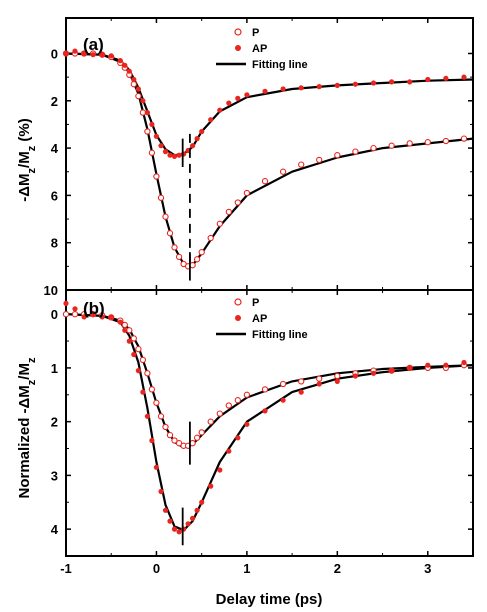  What do you see at coordinates (32, 360) in the screenshot?
I see `panel-b-ylabel-sub2: z` at bounding box center [32, 360].